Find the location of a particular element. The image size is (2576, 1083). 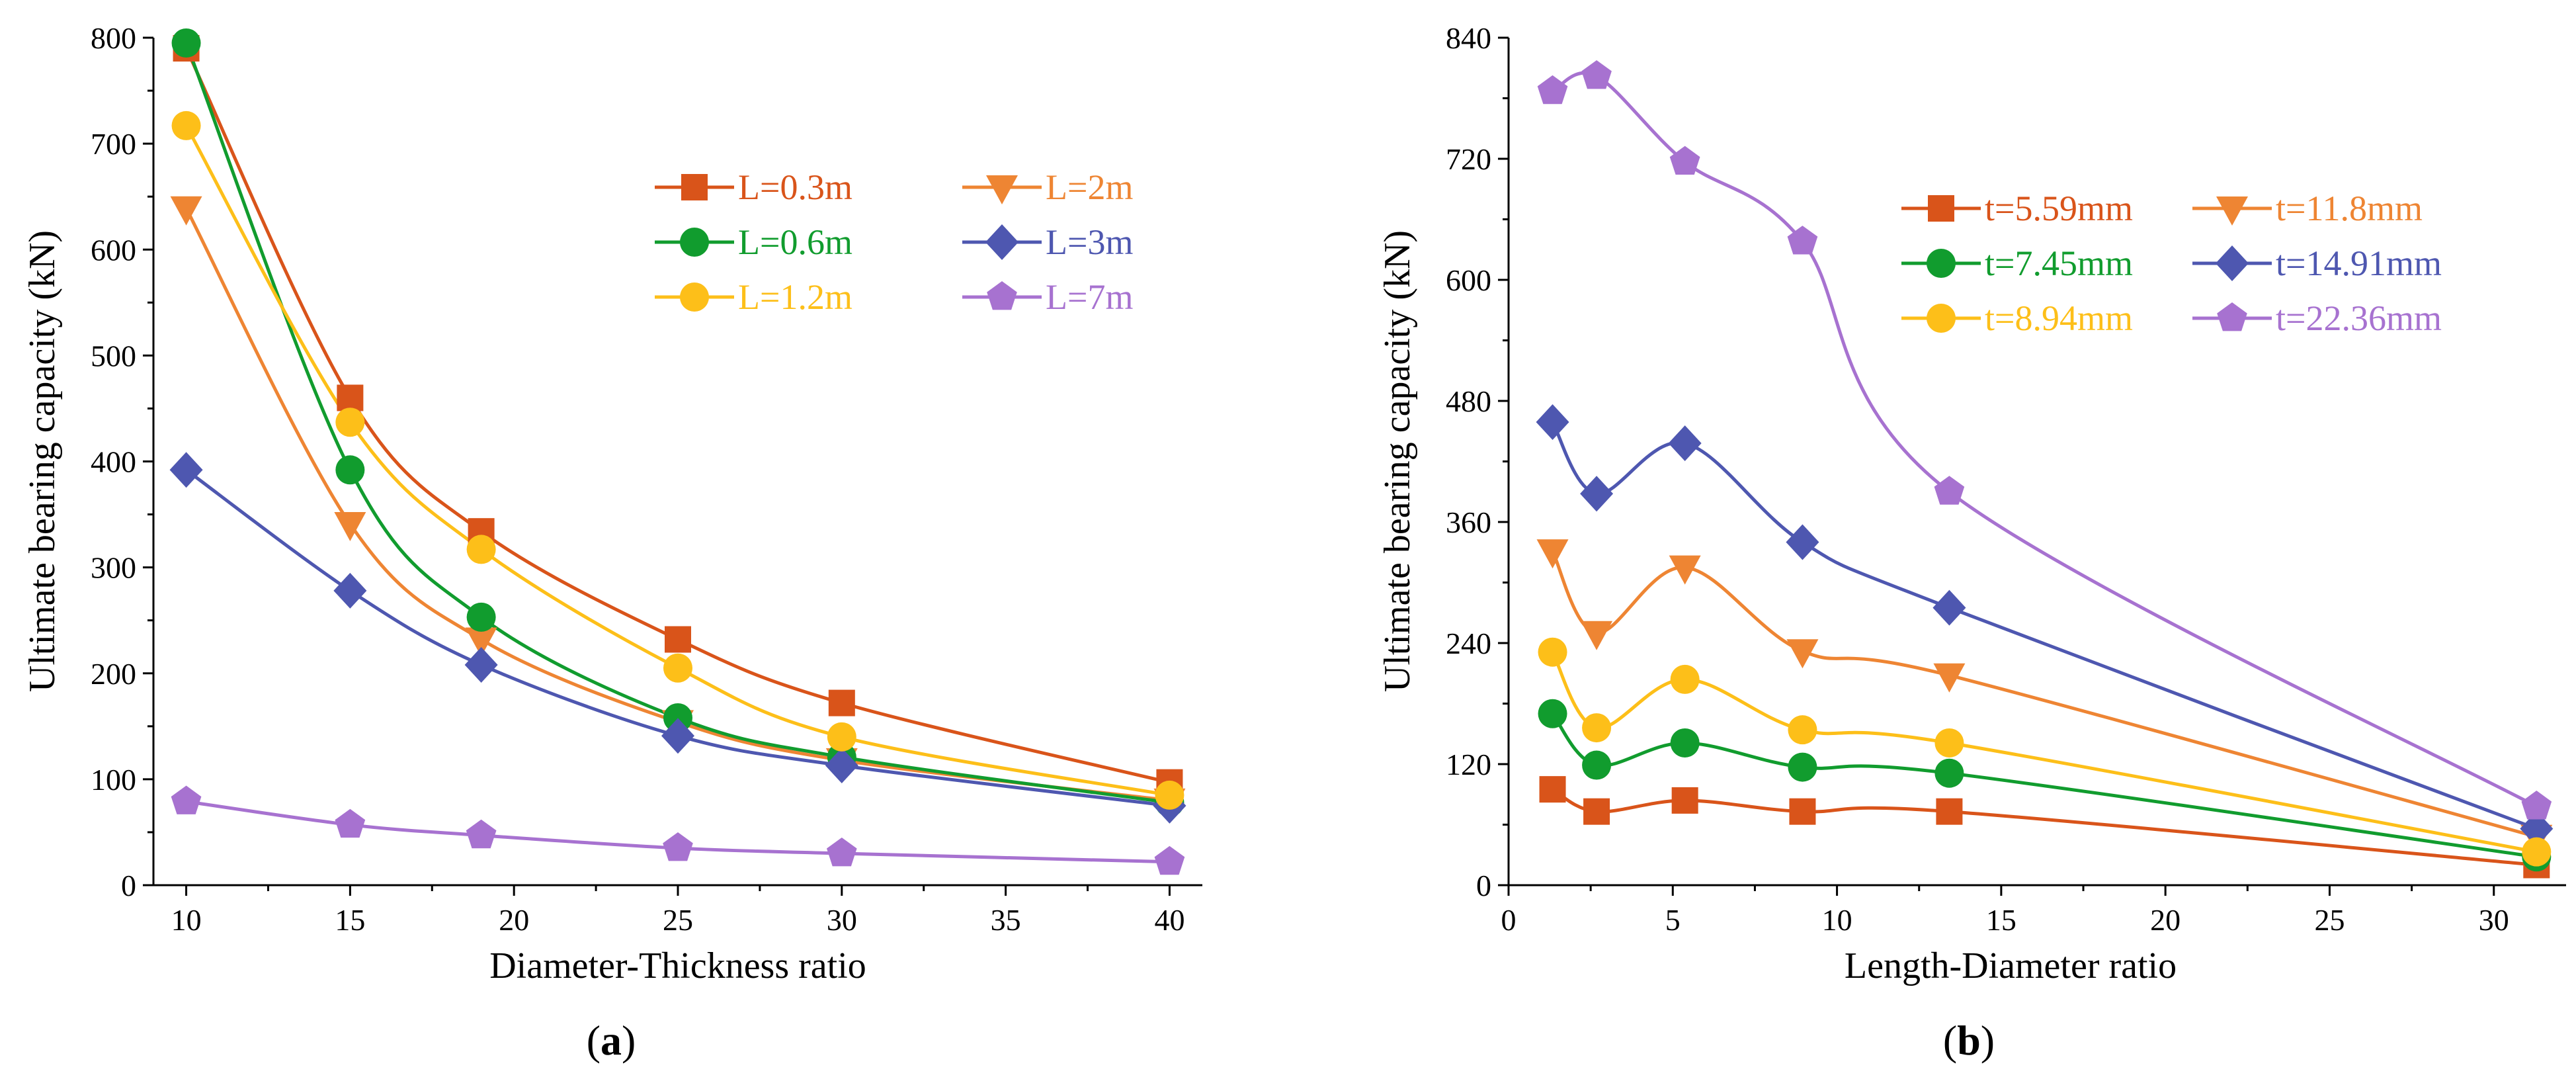

y-tick-label: 840 is located at coordinates (1468, 38).